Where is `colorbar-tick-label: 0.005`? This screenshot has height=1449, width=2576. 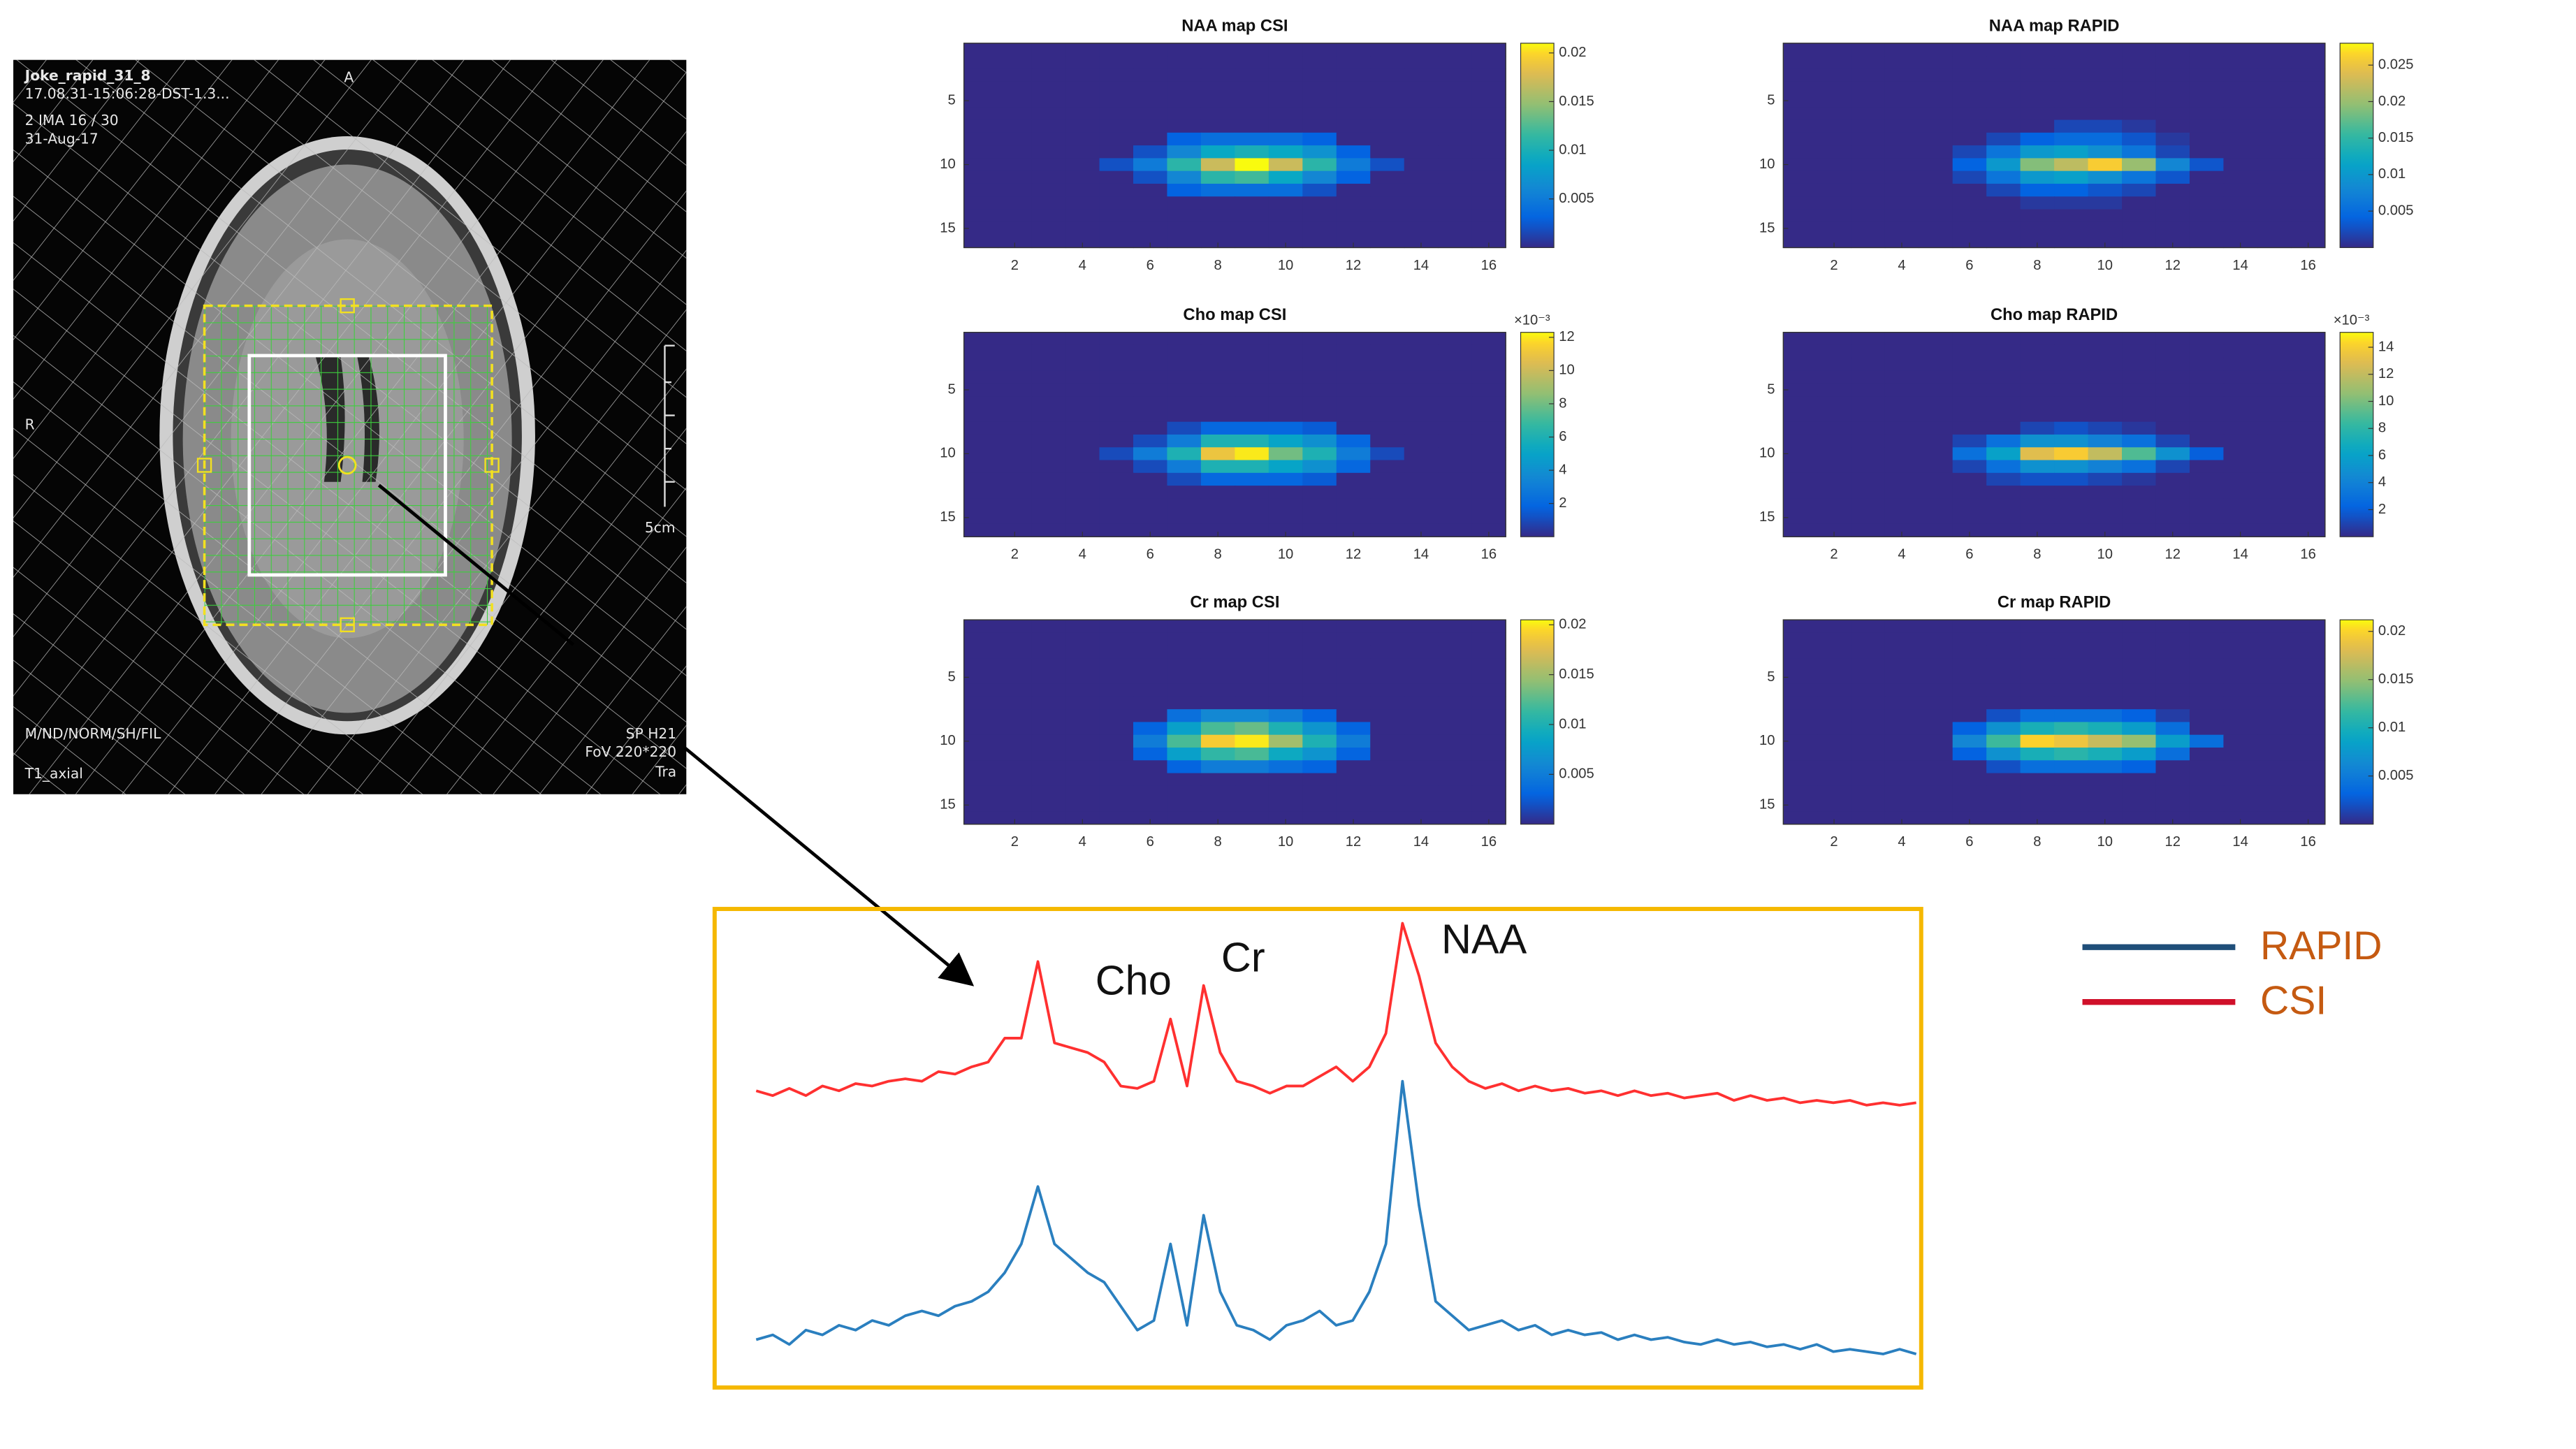
colorbar-tick-label: 0.005 is located at coordinates (1577, 774).